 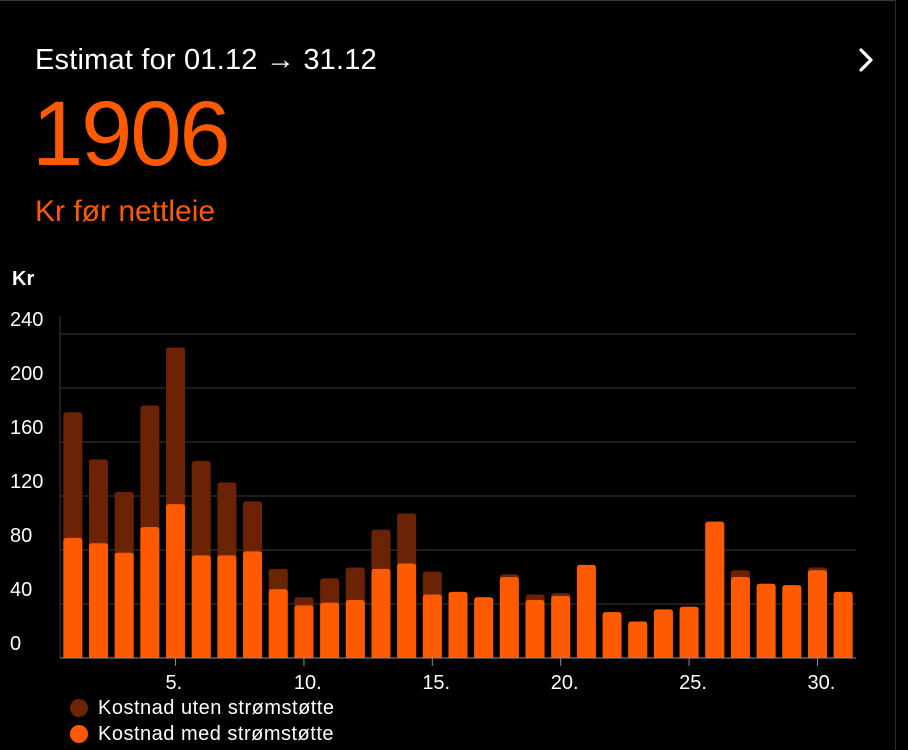 What do you see at coordinates (216, 733) in the screenshot?
I see `legend-label-with-support: Kostnad med strømstøtte` at bounding box center [216, 733].